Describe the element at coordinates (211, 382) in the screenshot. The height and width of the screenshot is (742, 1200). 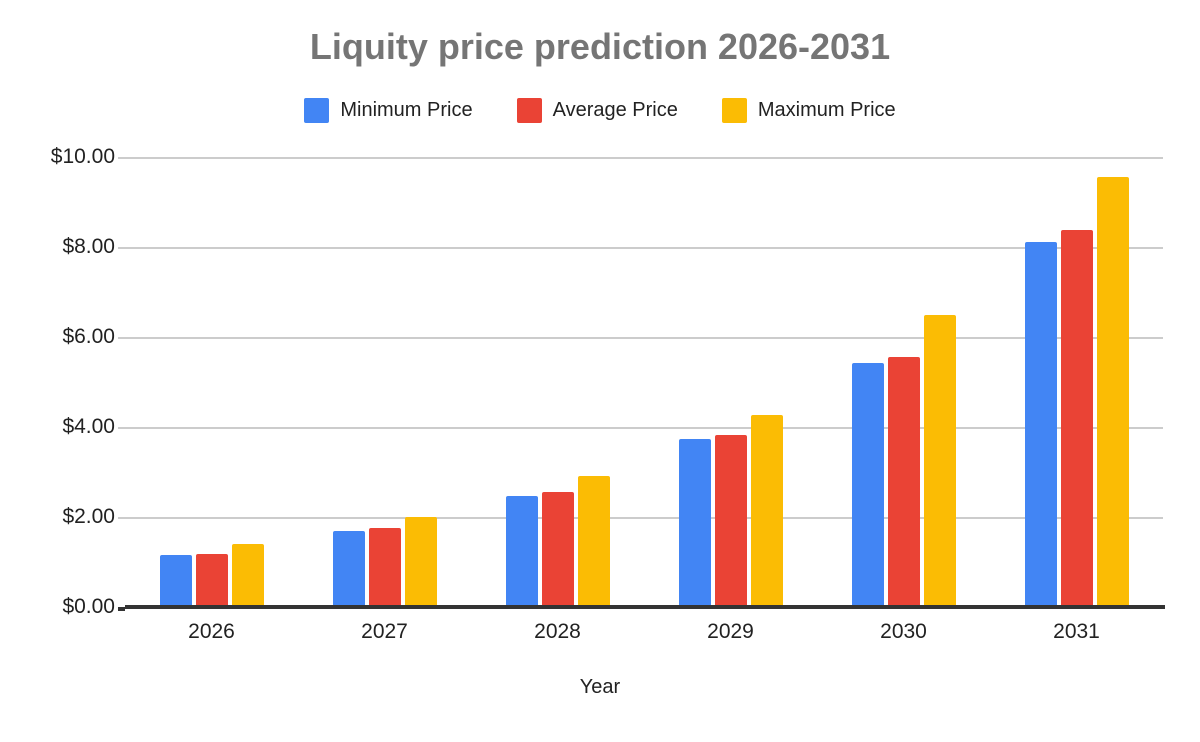
I see `bar-group-2026` at that location.